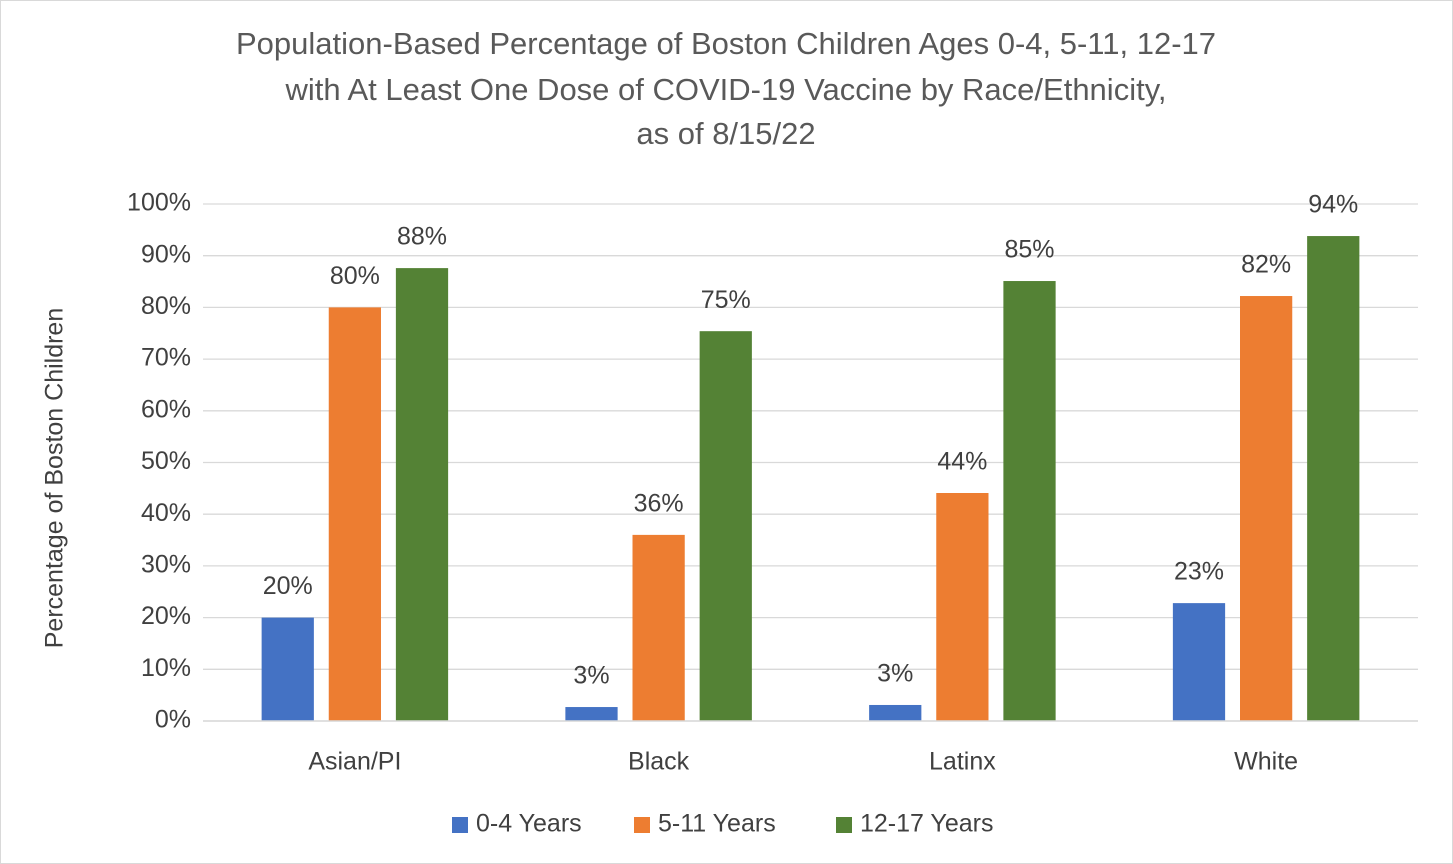 Image resolution: width=1453 pixels, height=864 pixels. What do you see at coordinates (166, 565) in the screenshot?
I see `y-tick-label: 30%` at bounding box center [166, 565].